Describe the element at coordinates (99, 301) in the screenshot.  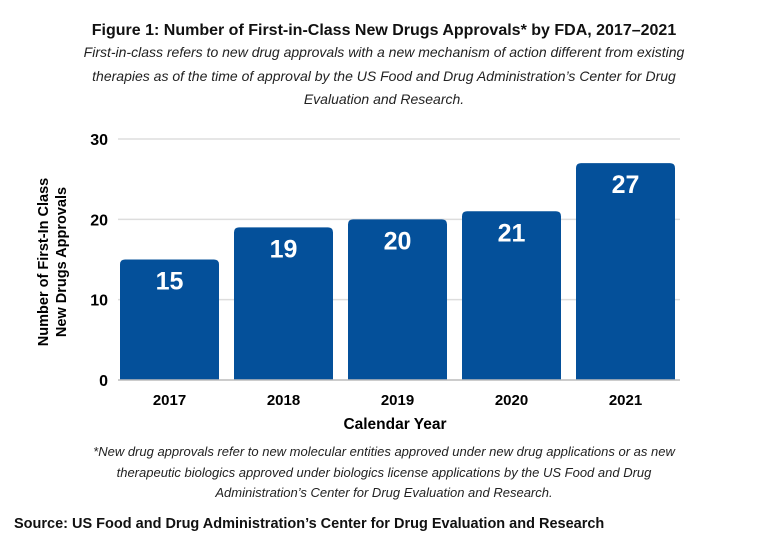
I see `y-tick-label: 10` at that location.